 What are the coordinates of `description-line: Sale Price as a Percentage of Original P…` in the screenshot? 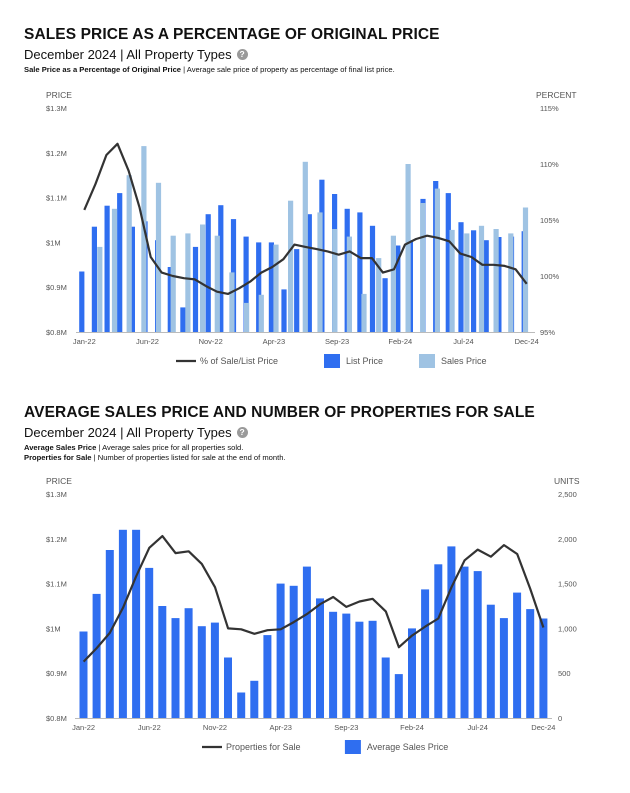 It's located at (209, 69).